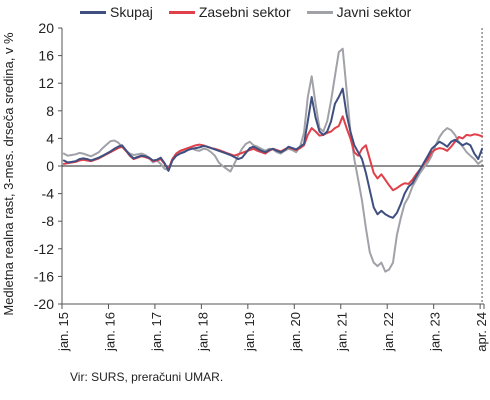 The width and height of the screenshot is (490, 400). Describe the element at coordinates (342, 332) in the screenshot. I see `x-tick-label: jan. 21` at that location.